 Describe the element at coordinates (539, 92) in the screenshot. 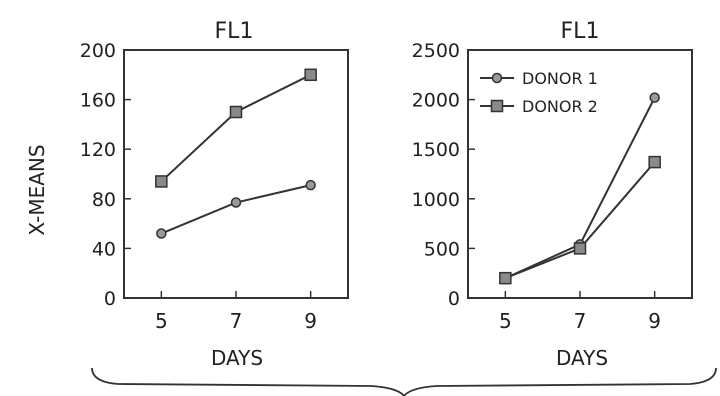

I see `panel-right-legend: DONOR 1 DONOR 2` at that location.